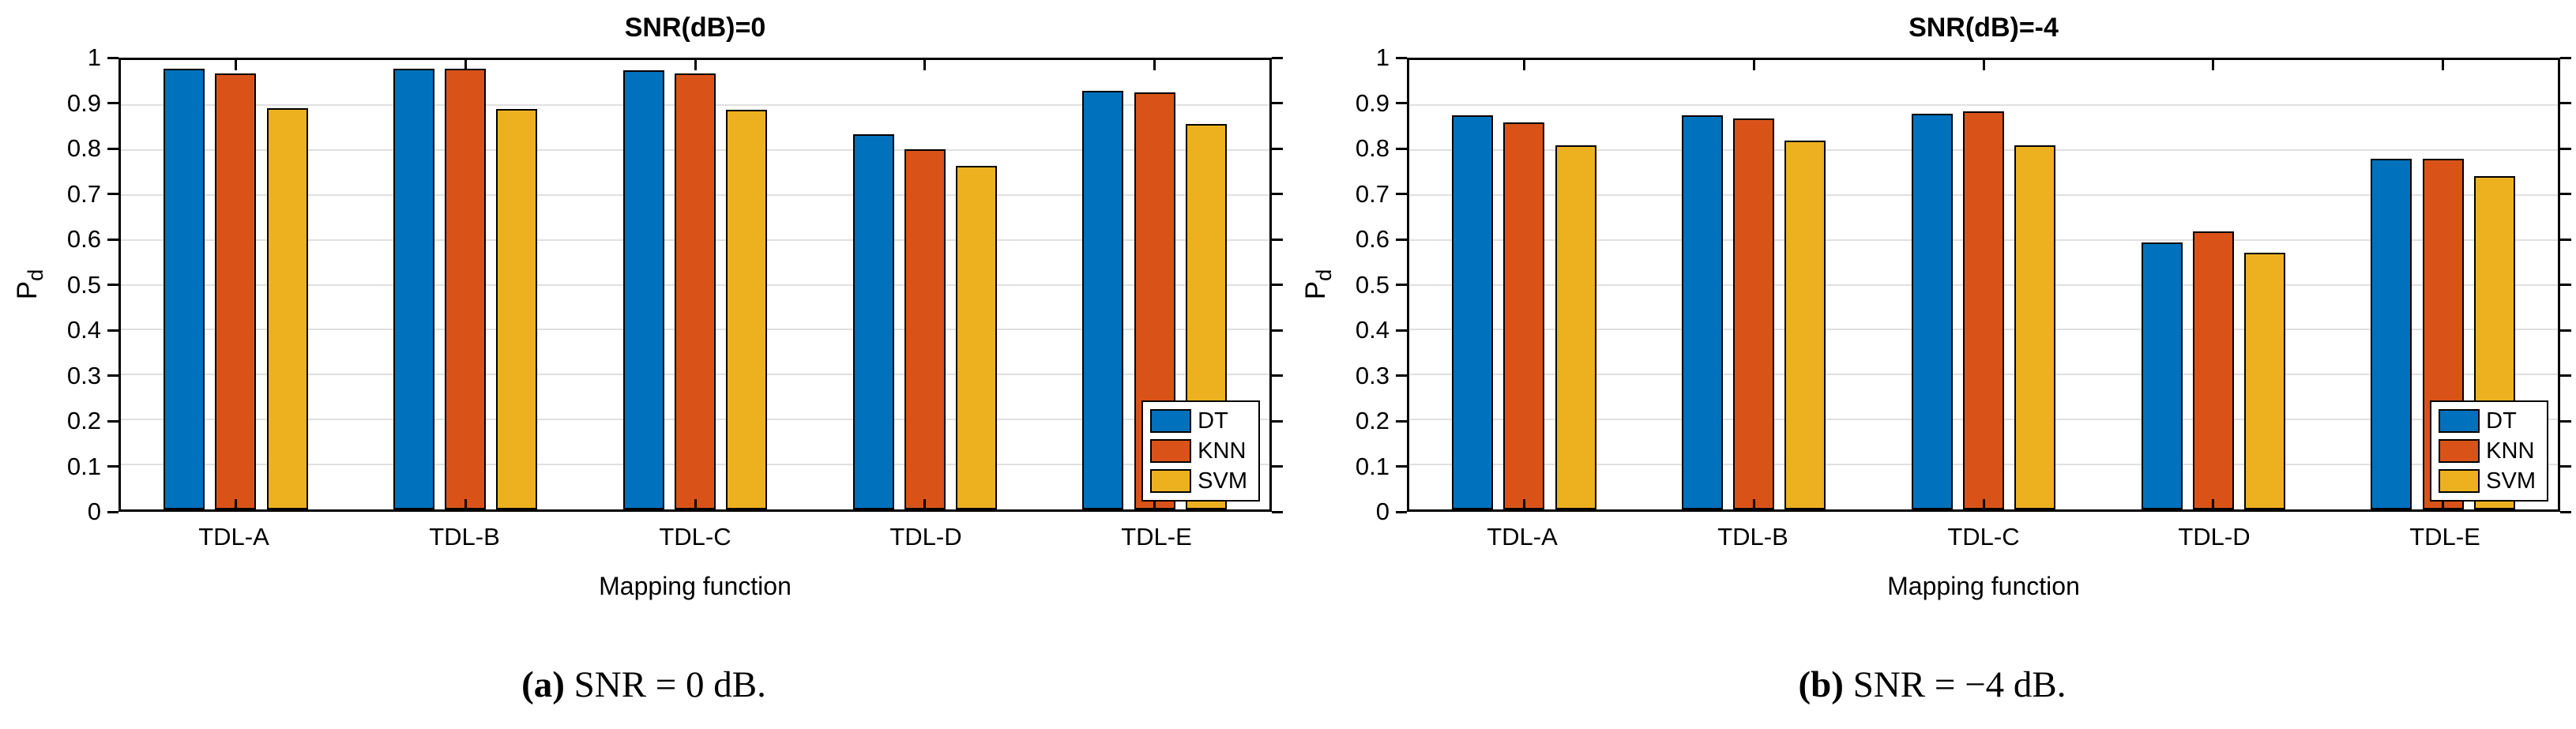 Image resolution: width=2576 pixels, height=729 pixels. I want to click on legend-swatch-svm, so click(1171, 481).